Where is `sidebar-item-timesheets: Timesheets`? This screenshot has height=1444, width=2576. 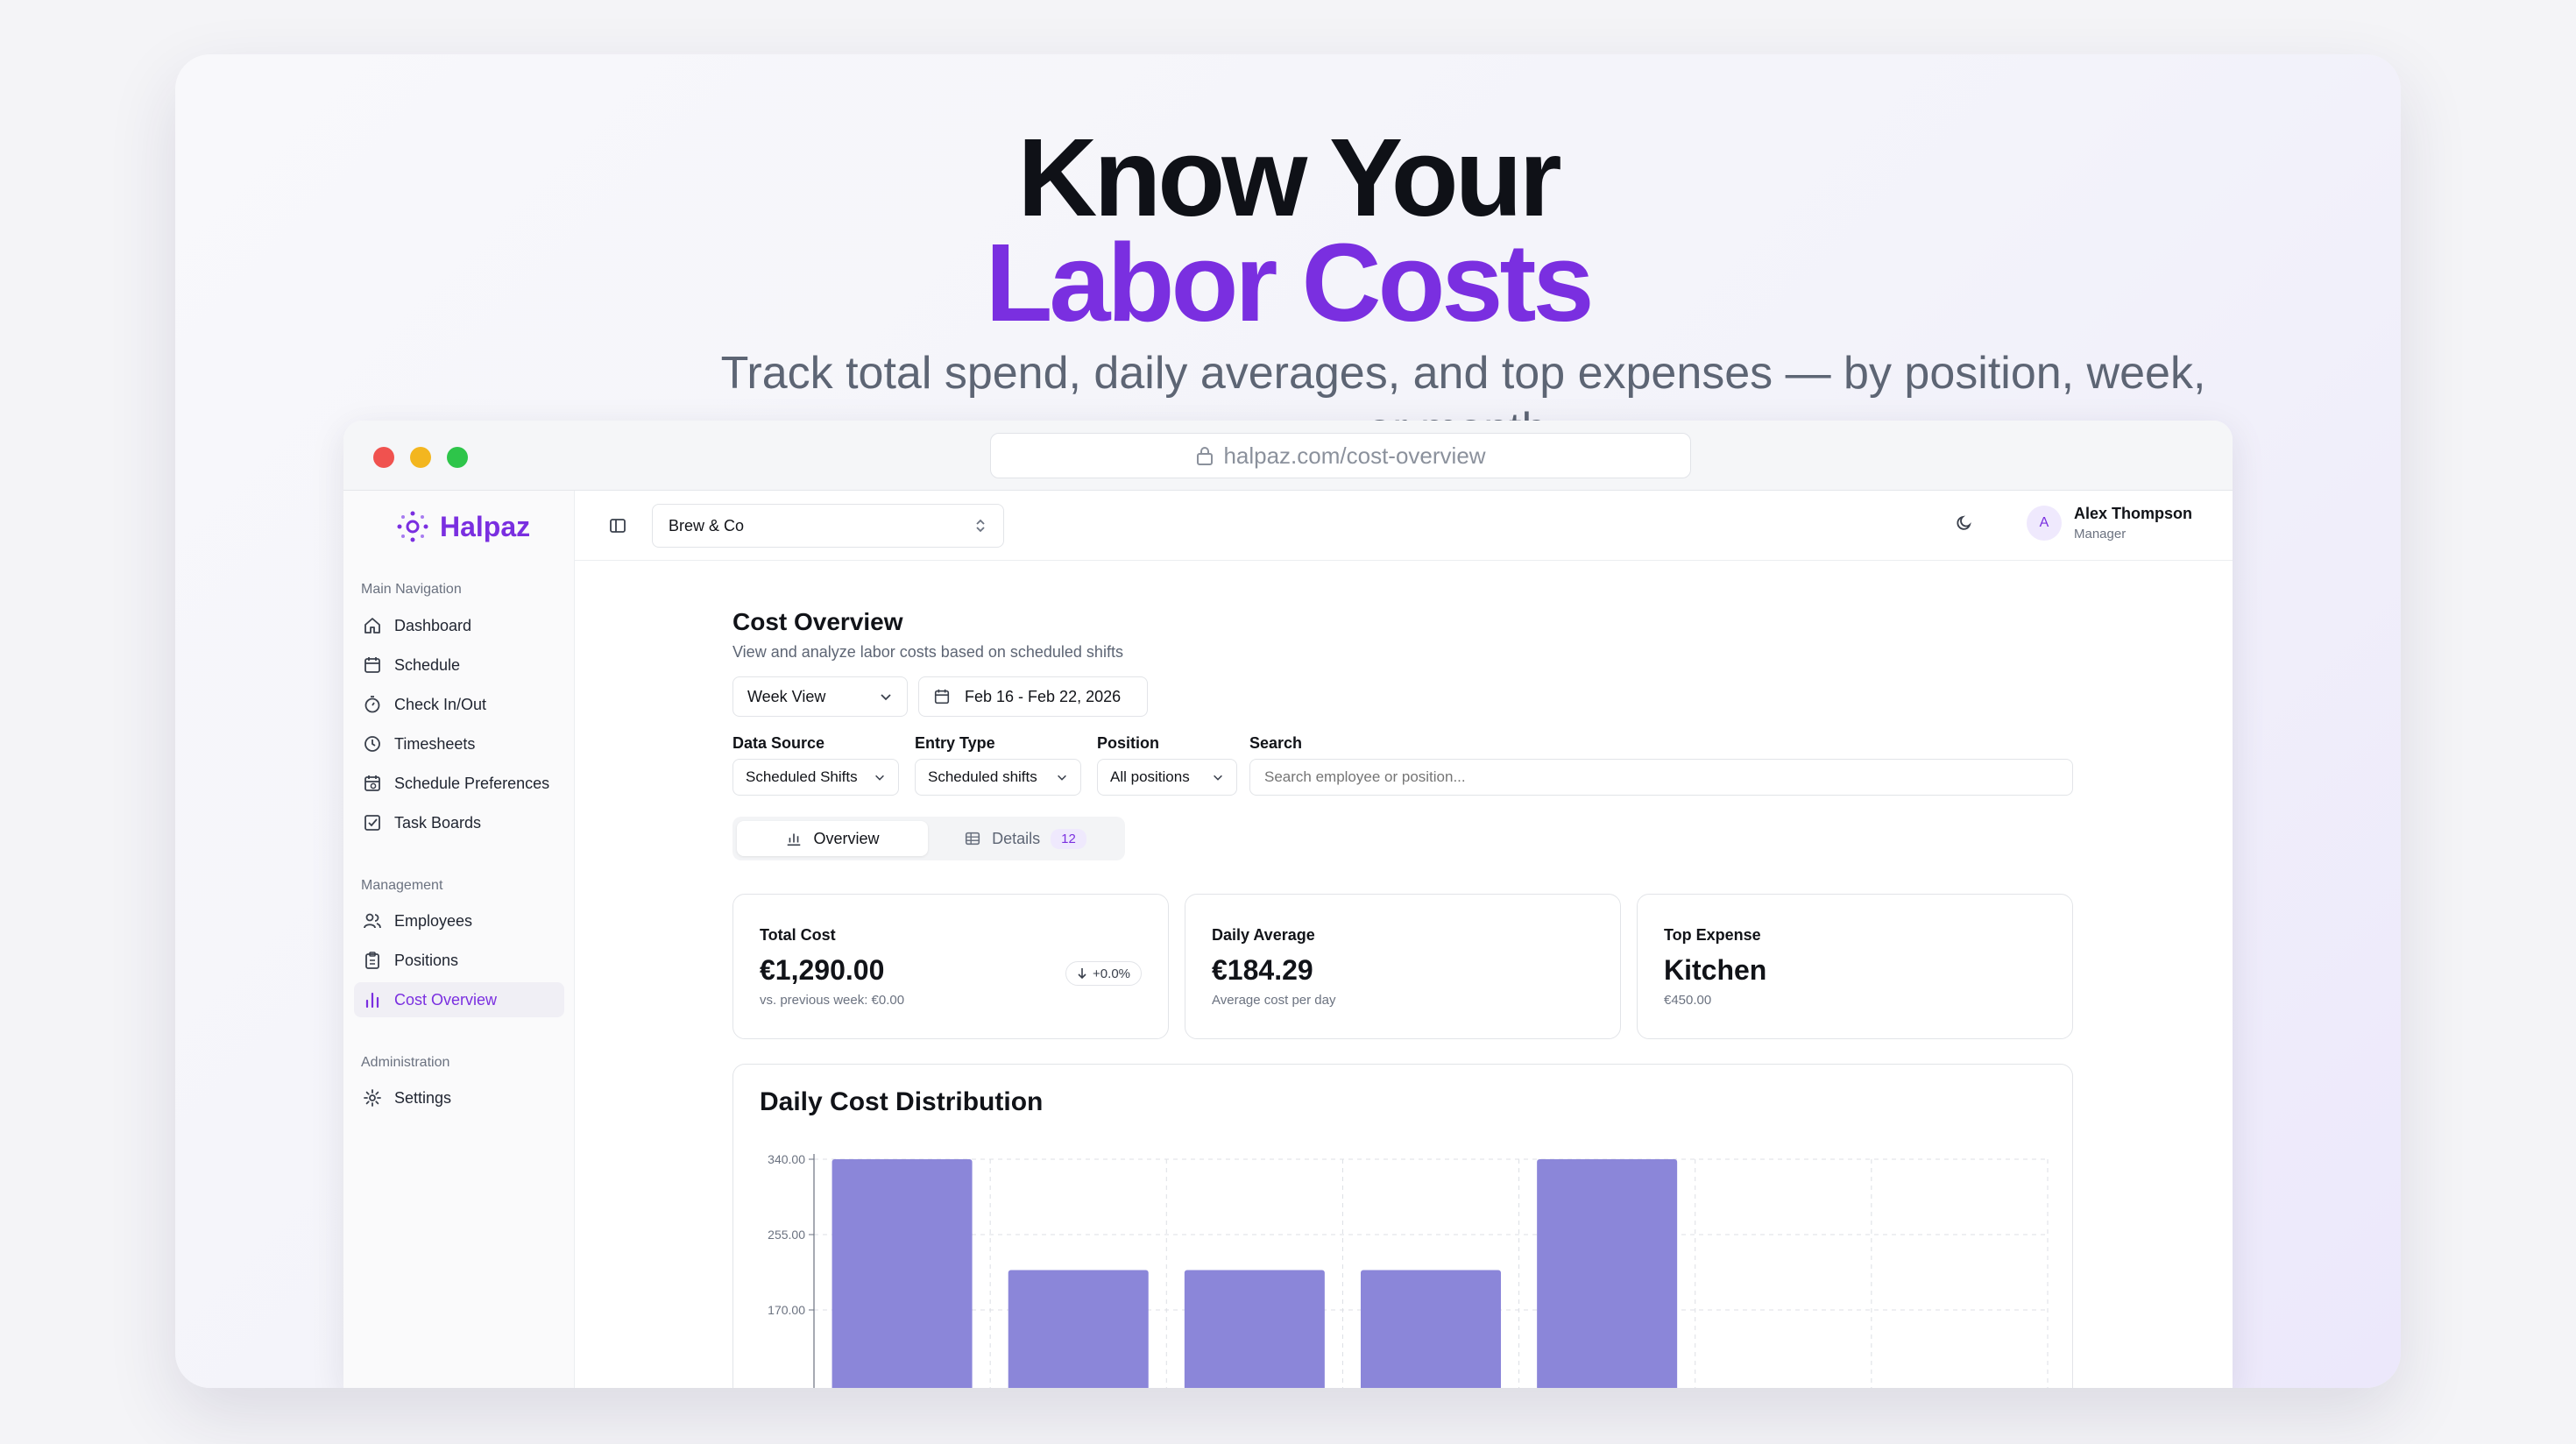 sidebar-item-timesheets: Timesheets is located at coordinates (459, 743).